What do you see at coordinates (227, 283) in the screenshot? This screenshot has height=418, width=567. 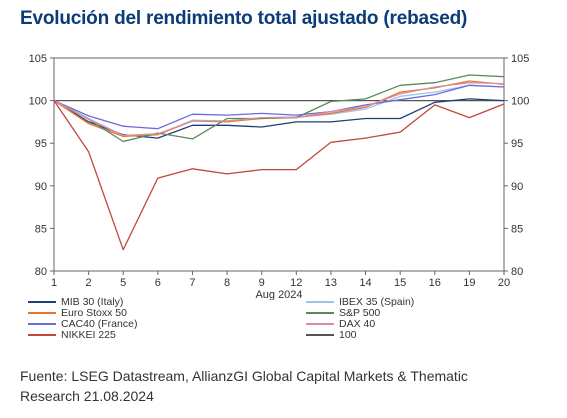 I see `x-tick-label: 8` at bounding box center [227, 283].